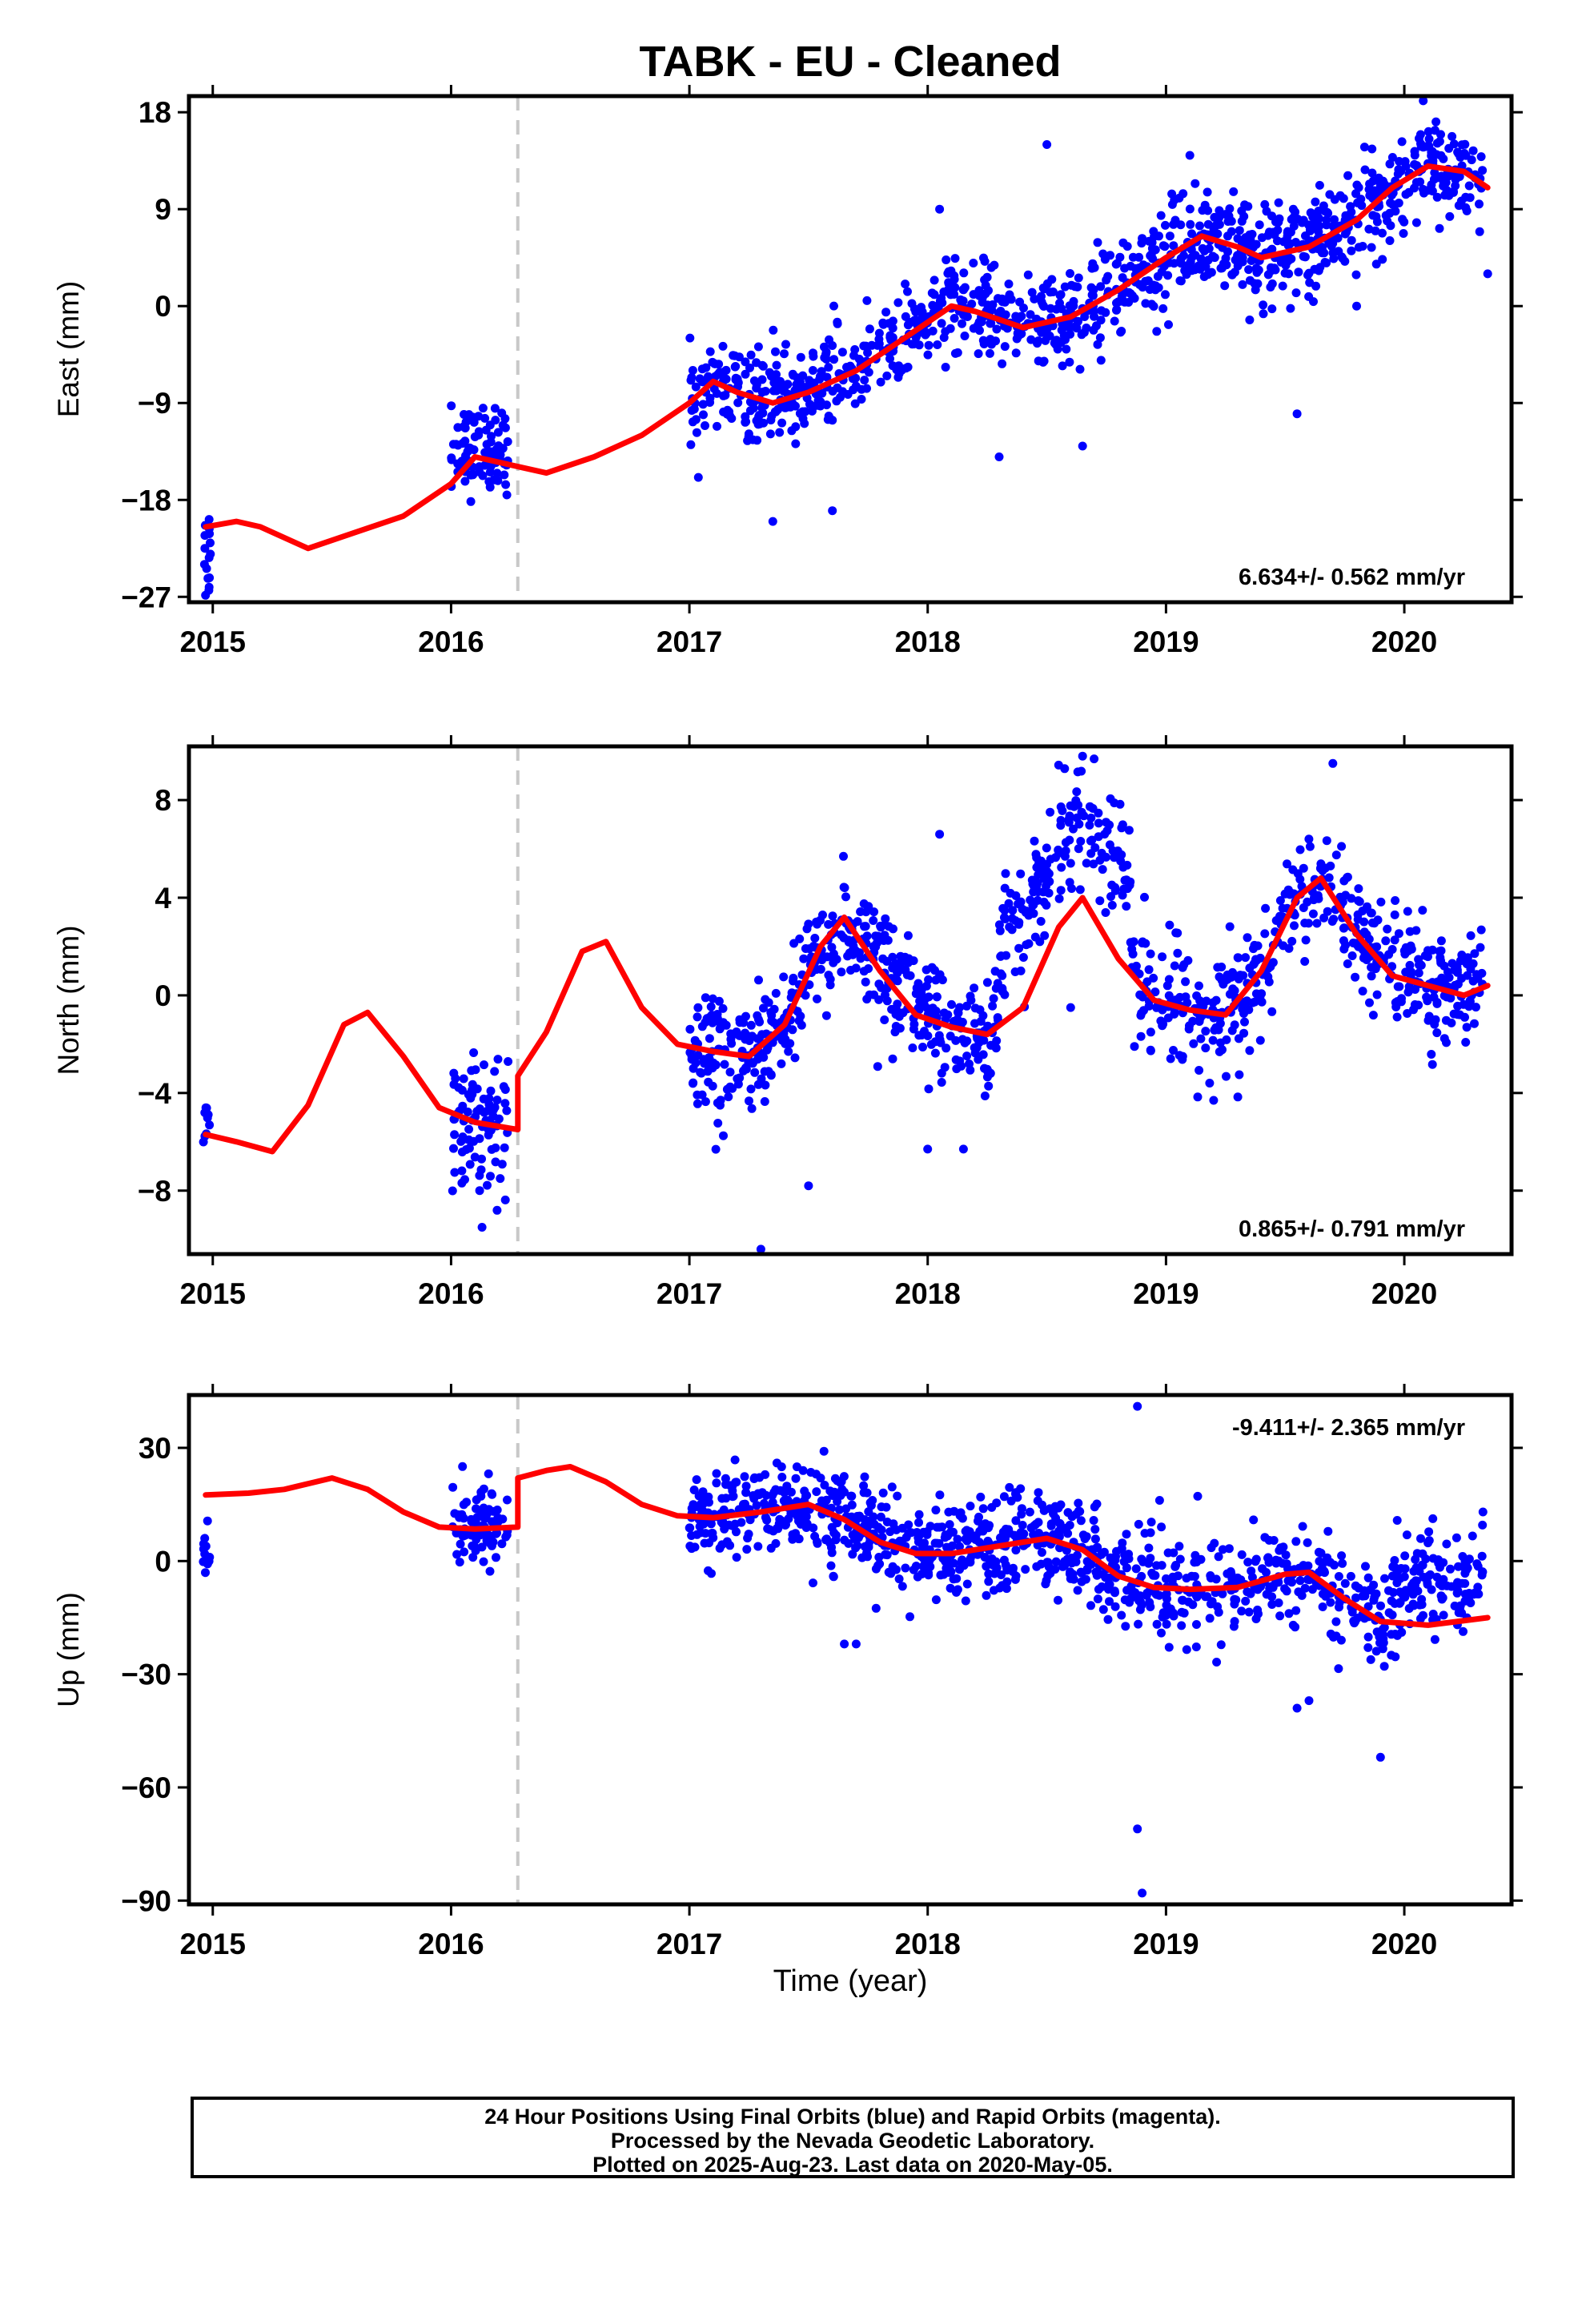 The height and width of the screenshot is (2324, 1582). Describe the element at coordinates (155, 113) in the screenshot. I see `y-tick-label: 18` at that location.